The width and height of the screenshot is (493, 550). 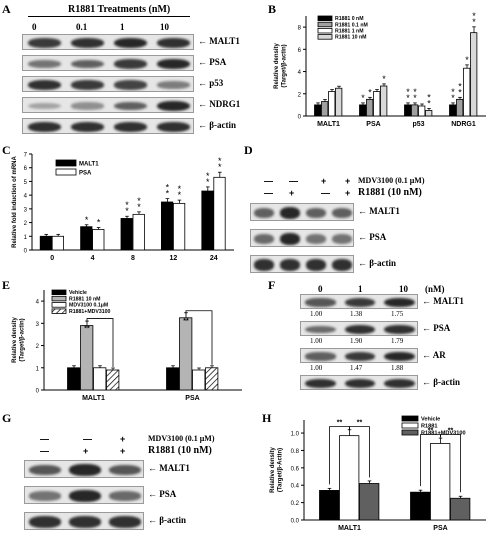 What do you see at coordinates (410, 418) in the screenshot?
I see `panel-h-legend-swatch-vehicle` at bounding box center [410, 418].